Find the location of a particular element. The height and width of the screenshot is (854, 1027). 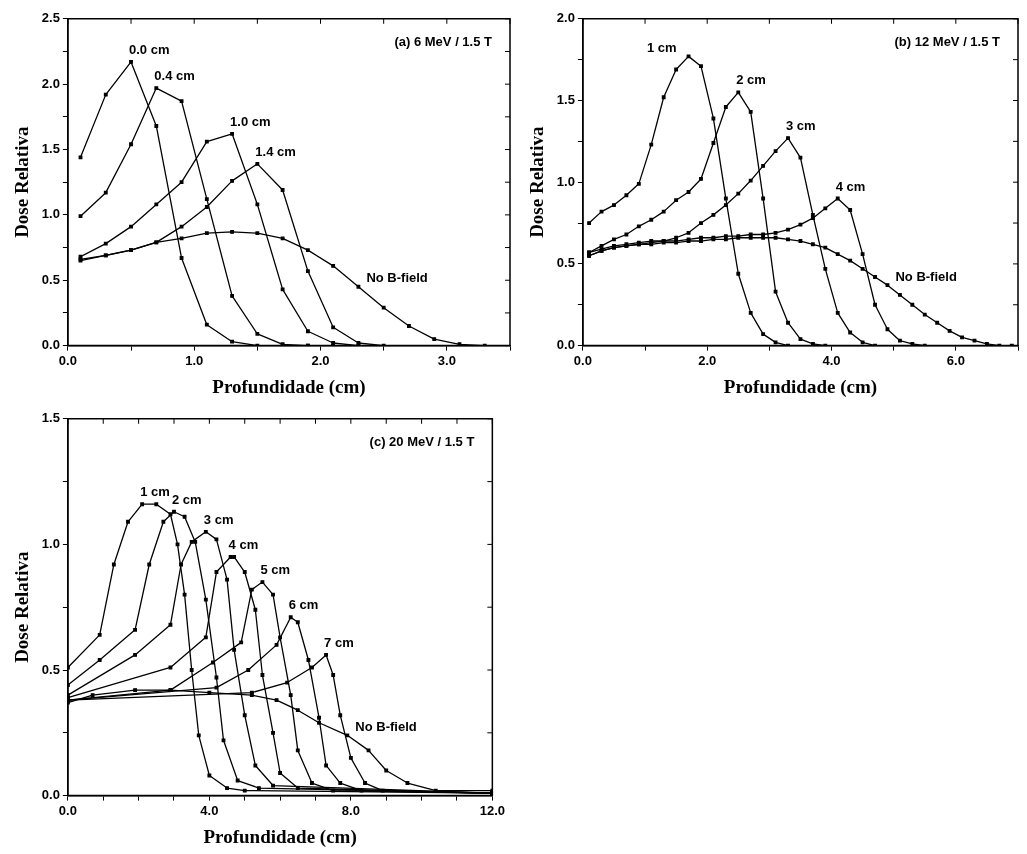

series-label: 6 cm is located at coordinates (303, 605).